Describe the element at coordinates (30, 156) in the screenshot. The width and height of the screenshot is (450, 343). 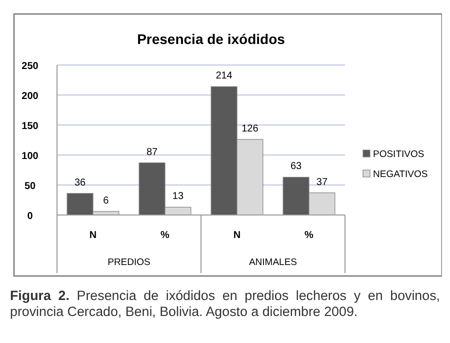
I see `y-tick-label: 100` at that location.